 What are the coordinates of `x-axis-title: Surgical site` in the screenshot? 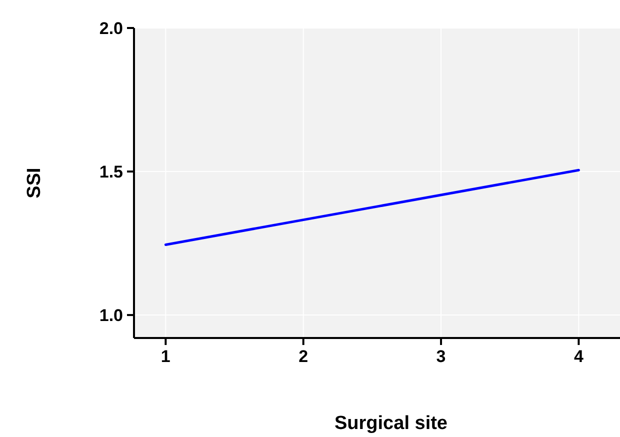 It's located at (391, 423).